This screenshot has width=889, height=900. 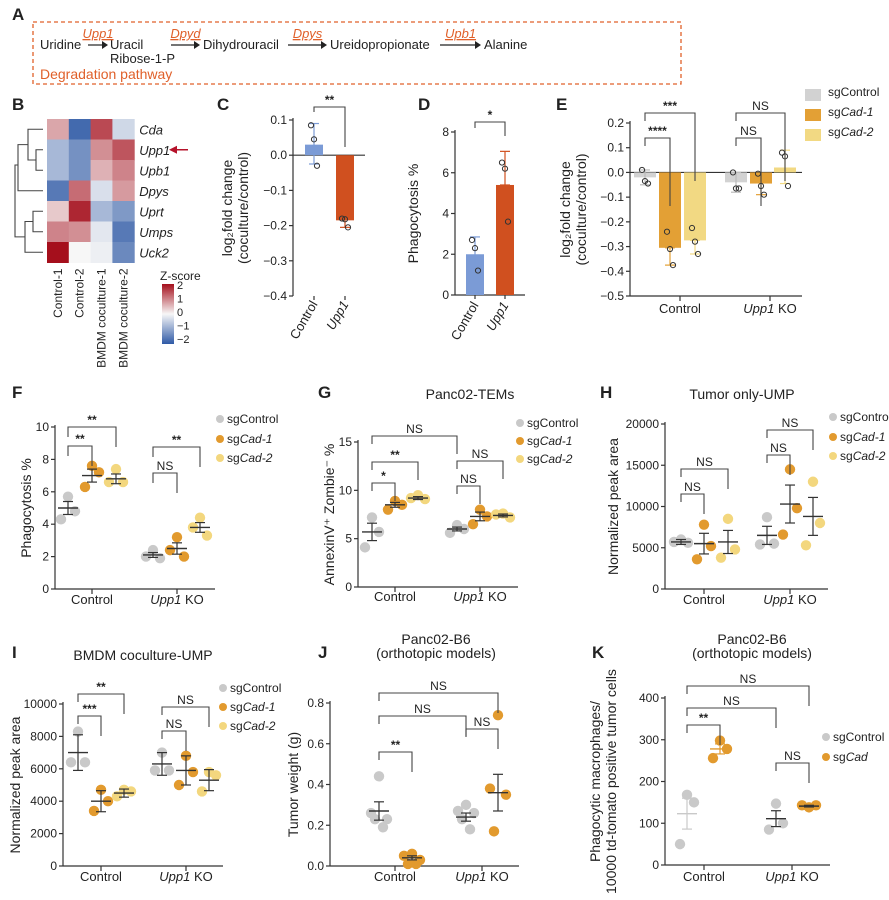 I want to click on y-tick-label: 2, so click(x=445, y=254).